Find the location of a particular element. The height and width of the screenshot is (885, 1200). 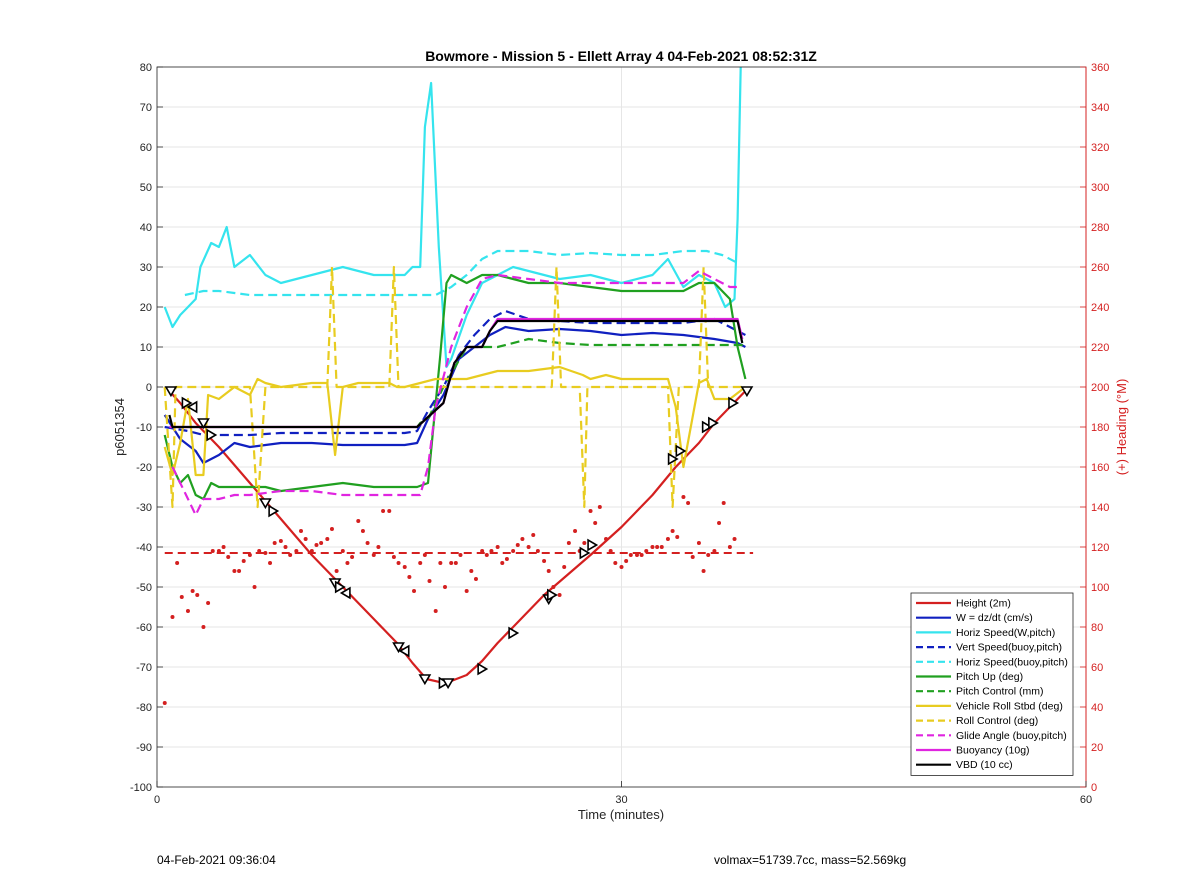

series-line-roll-control-deg is located at coordinates (454, 387).